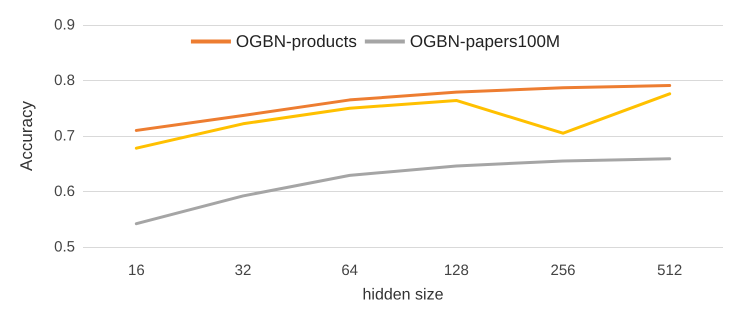  Describe the element at coordinates (456, 270) in the screenshot. I see `x-tick-label: 128` at that location.